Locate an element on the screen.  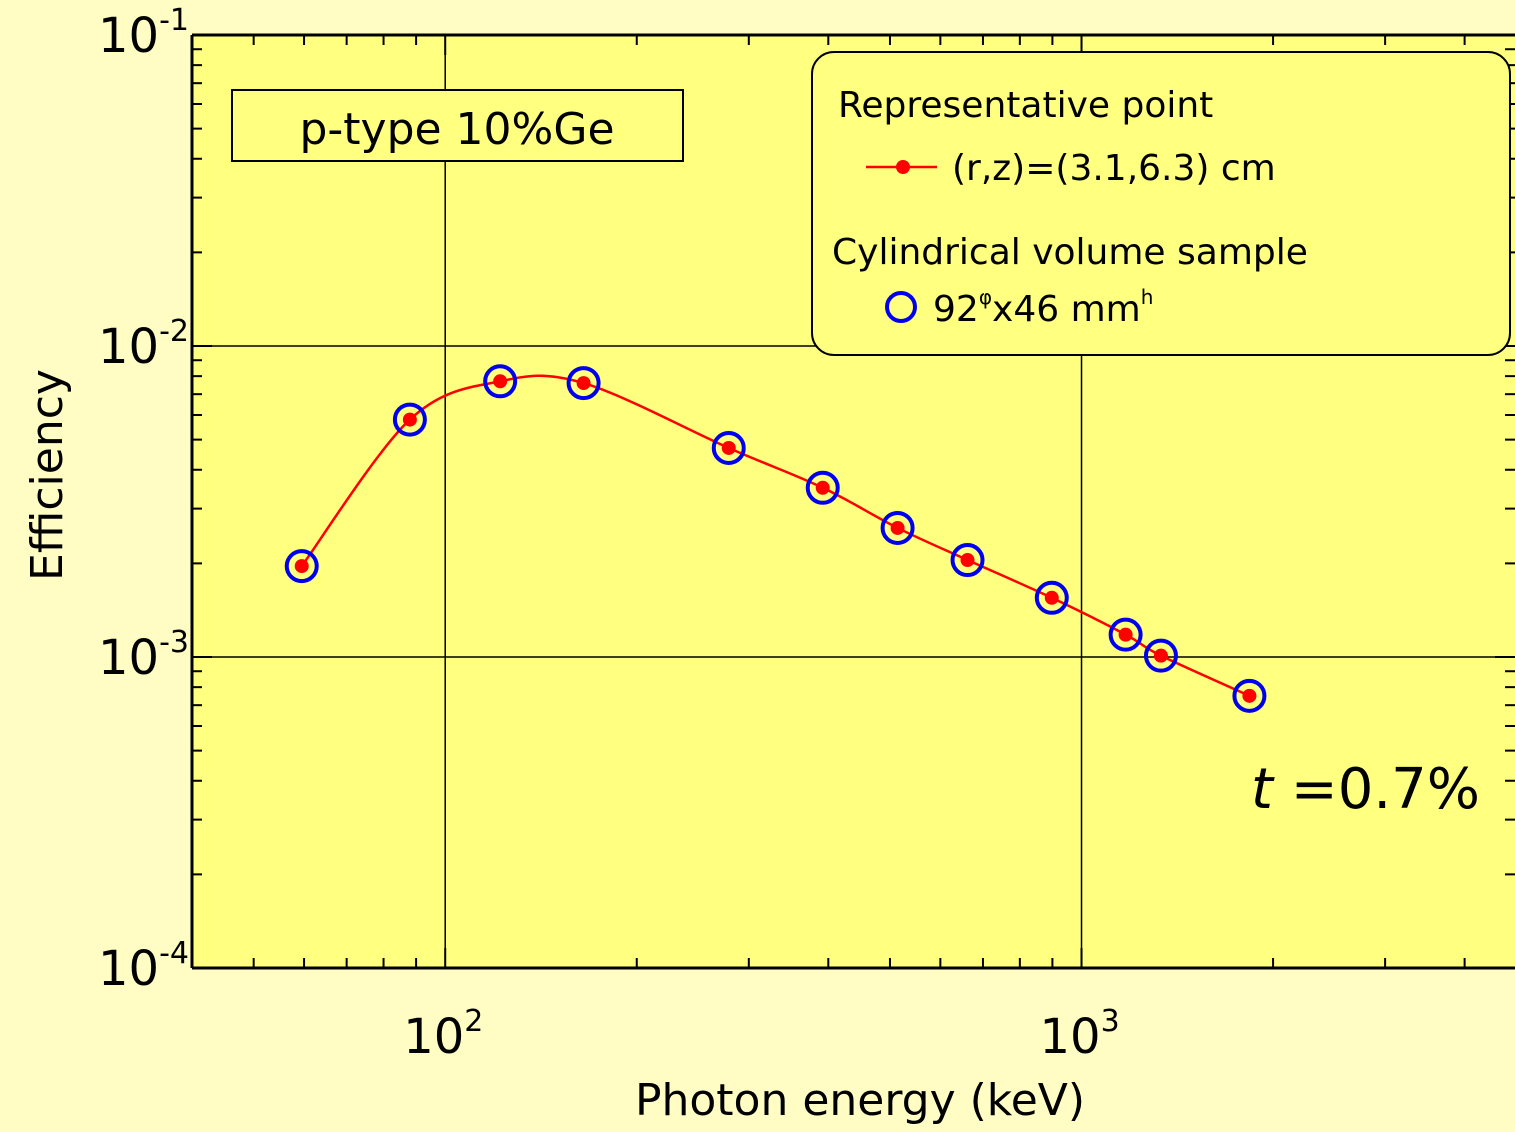
legend-series2-label: 92φx46 mmh is located at coordinates (1043, 307).